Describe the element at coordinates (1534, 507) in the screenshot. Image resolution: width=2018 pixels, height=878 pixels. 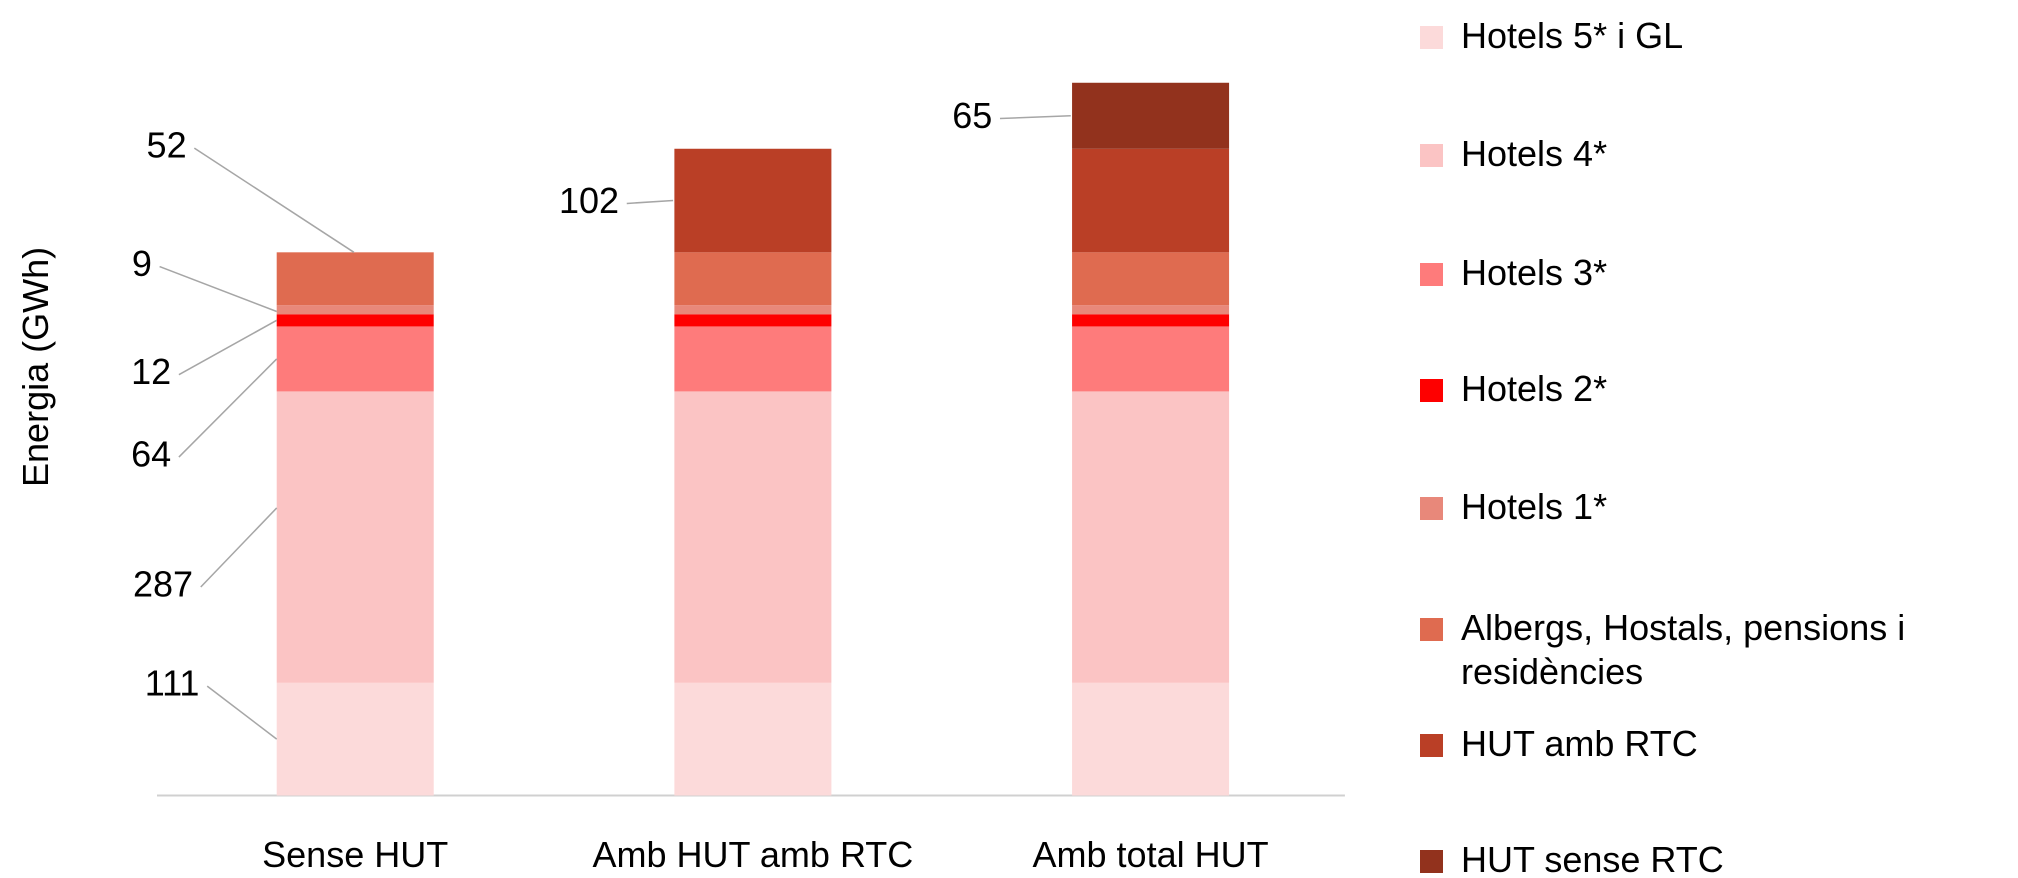
I see `legend-label: Hotels 1*` at that location.